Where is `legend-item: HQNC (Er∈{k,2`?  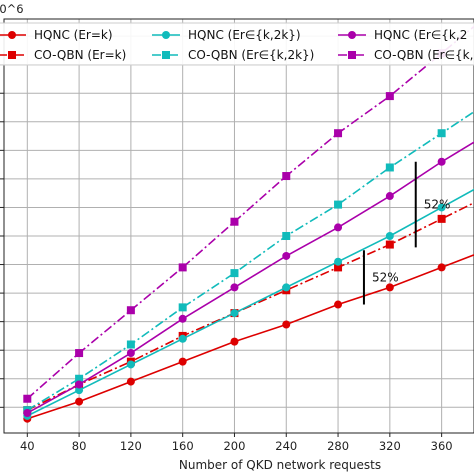
legend-item: HQNC (Er∈{k,2 is located at coordinates (402, 35).